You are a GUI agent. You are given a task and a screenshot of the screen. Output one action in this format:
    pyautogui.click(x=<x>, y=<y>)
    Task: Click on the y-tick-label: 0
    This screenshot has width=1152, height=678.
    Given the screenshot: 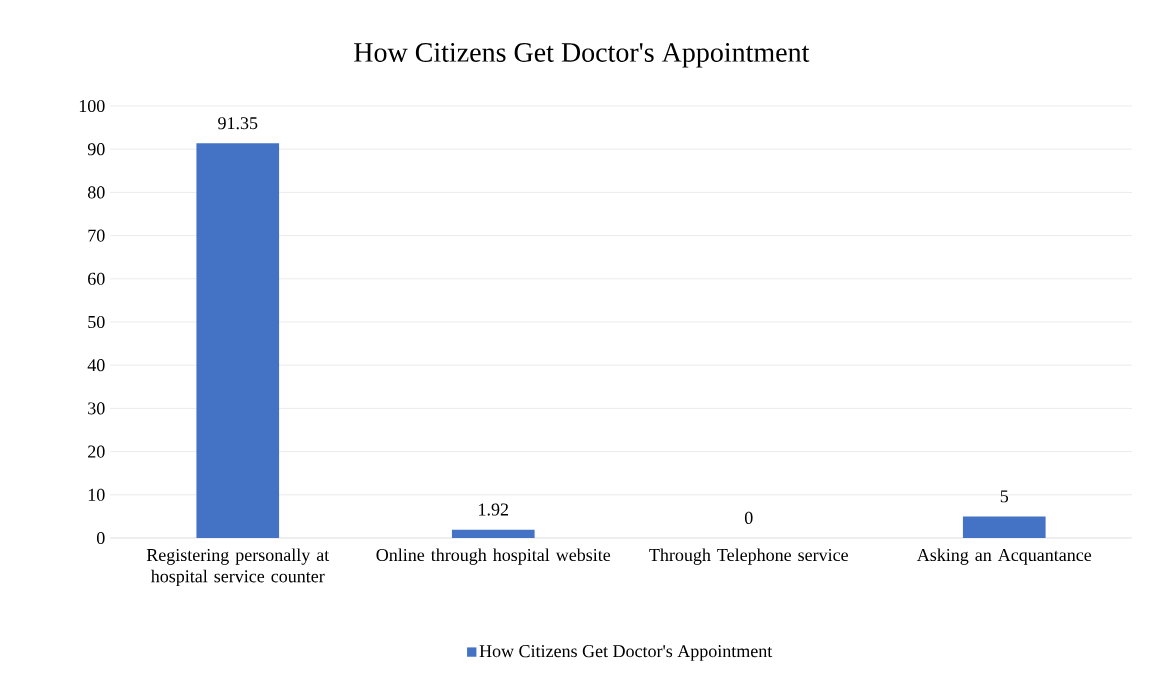 What is the action you would take?
    pyautogui.click(x=100, y=538)
    